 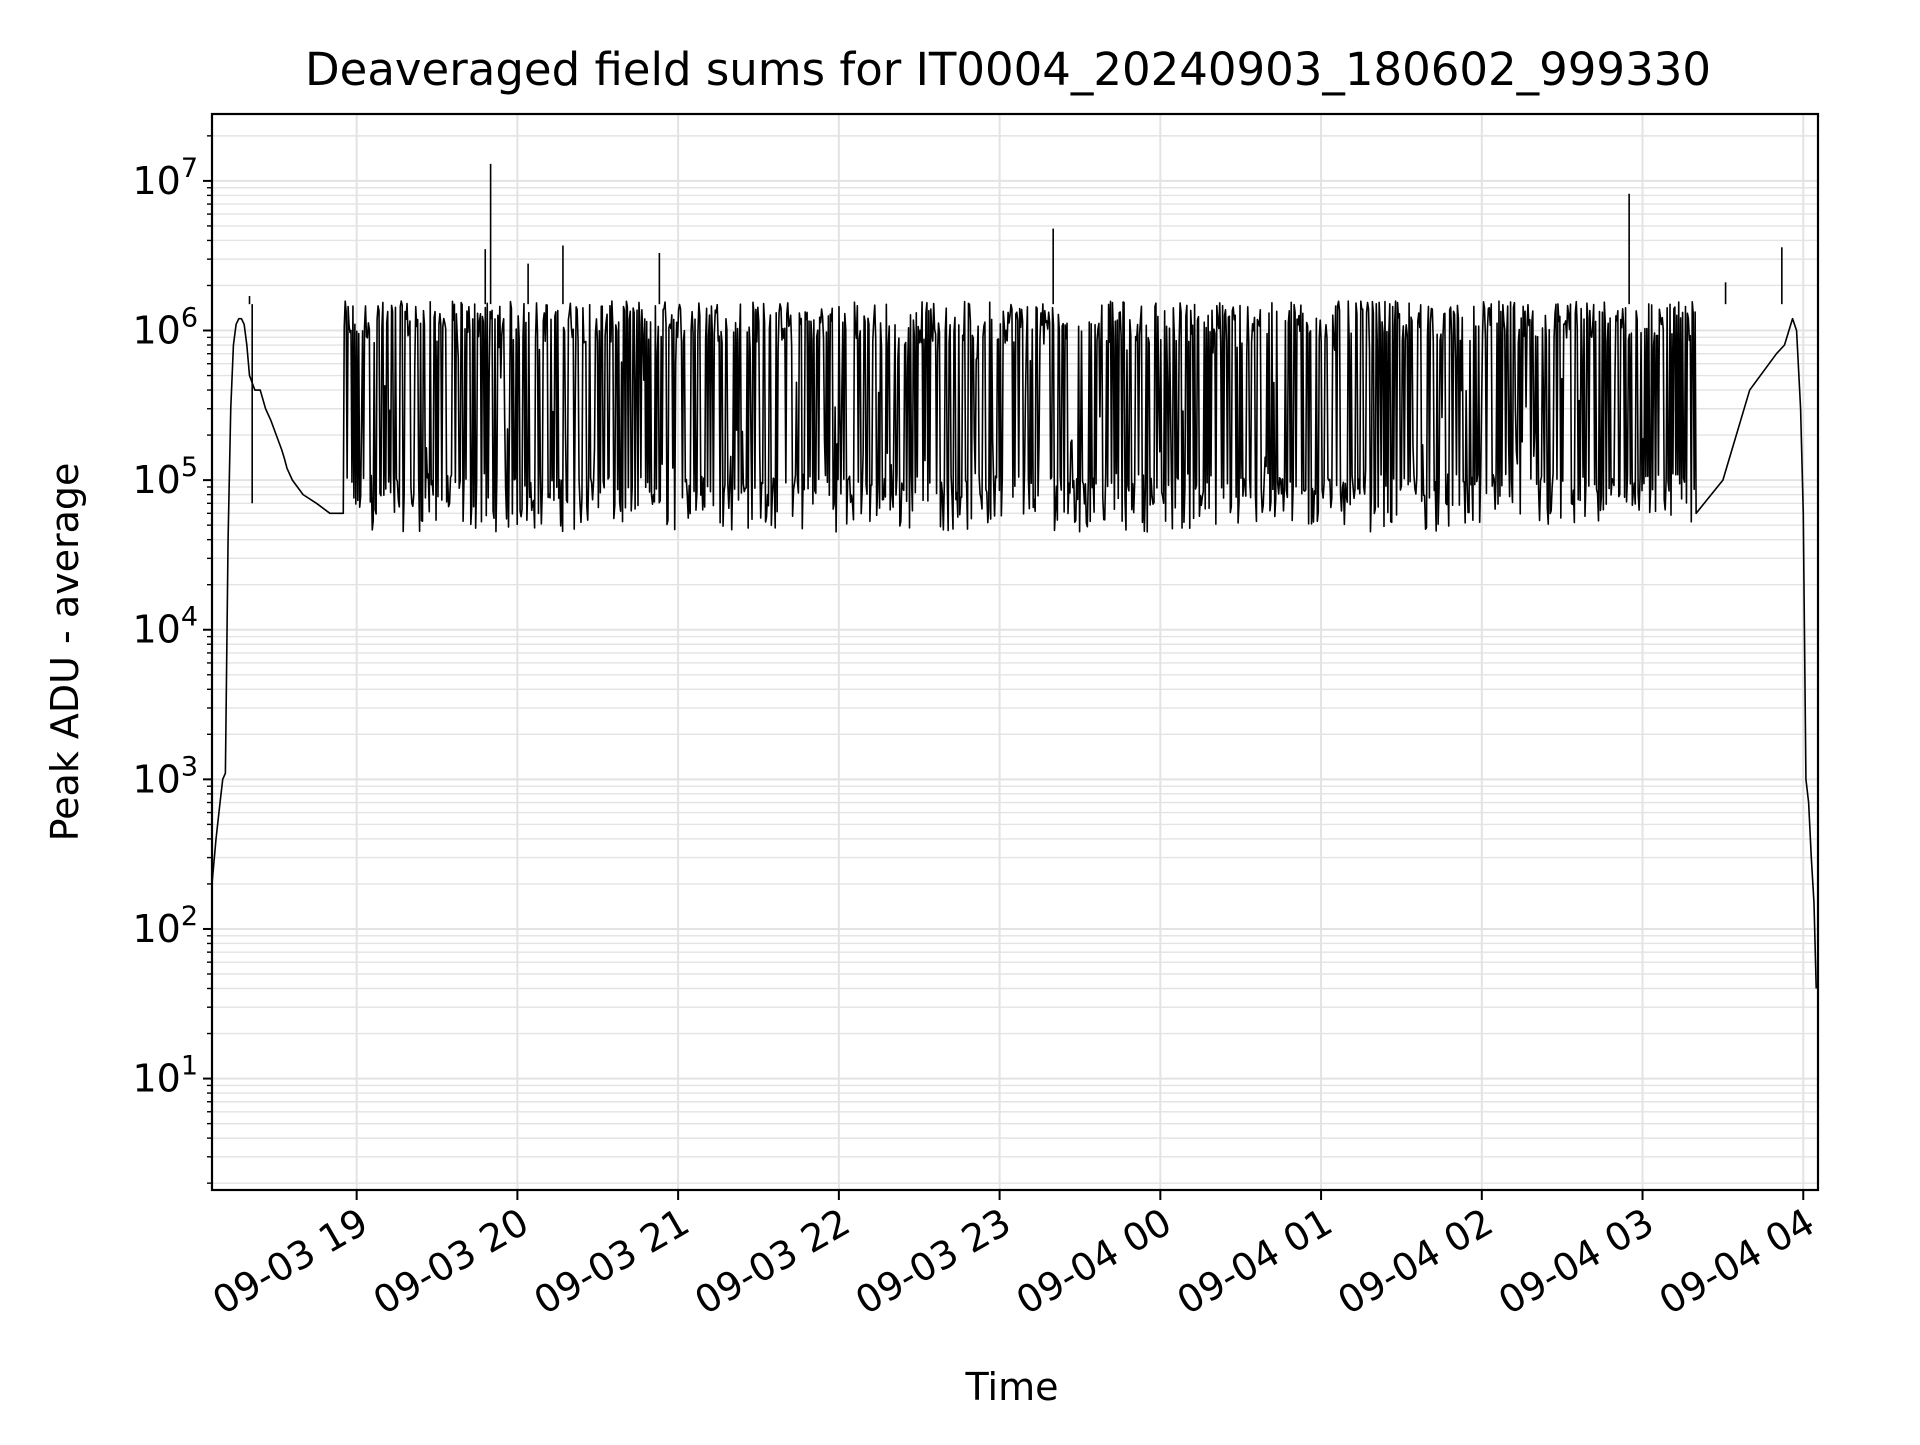 I want to click on y-tick-label: 10⁶, so click(x=165, y=328).